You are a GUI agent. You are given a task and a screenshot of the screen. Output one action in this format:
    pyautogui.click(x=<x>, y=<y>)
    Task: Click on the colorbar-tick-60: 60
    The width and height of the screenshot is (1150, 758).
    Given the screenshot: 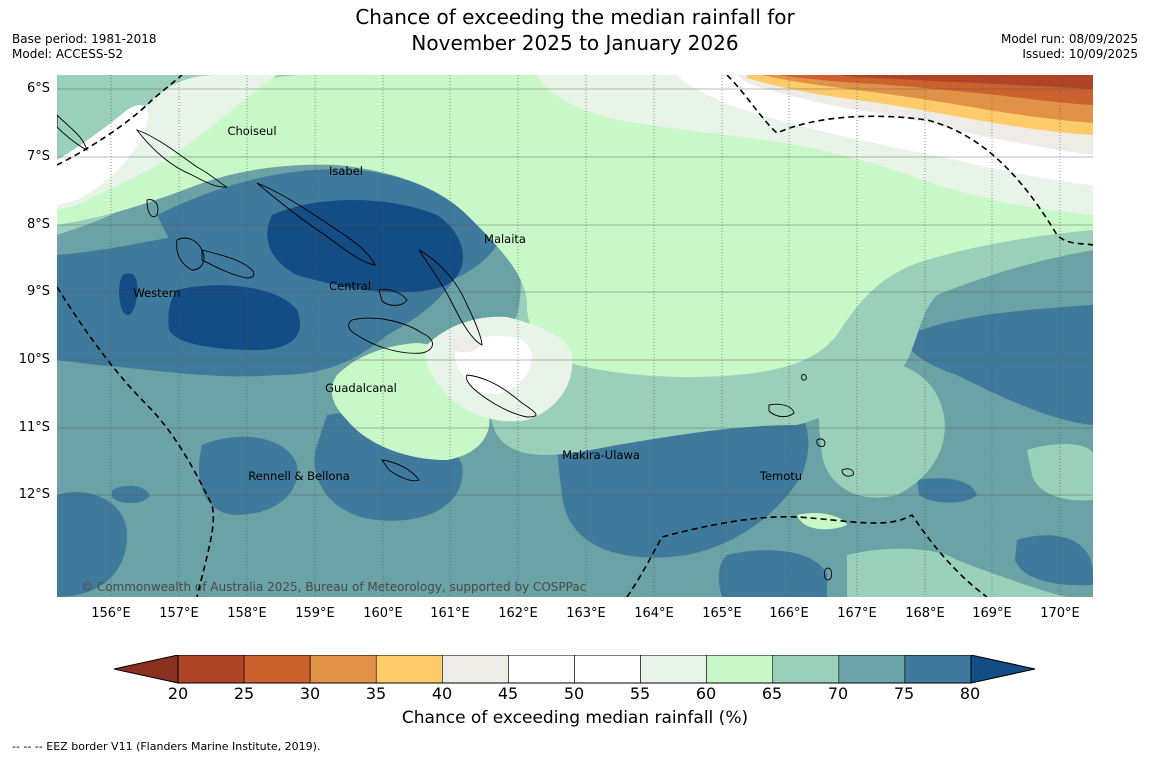 What is the action you would take?
    pyautogui.click(x=706, y=693)
    